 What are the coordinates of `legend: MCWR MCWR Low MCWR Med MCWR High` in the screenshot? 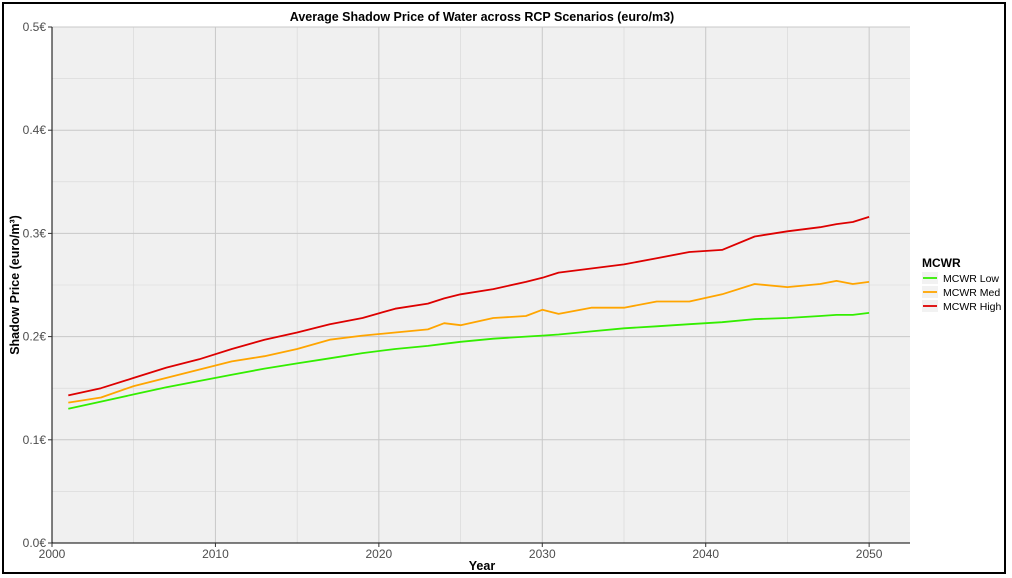 It's located at (961, 284).